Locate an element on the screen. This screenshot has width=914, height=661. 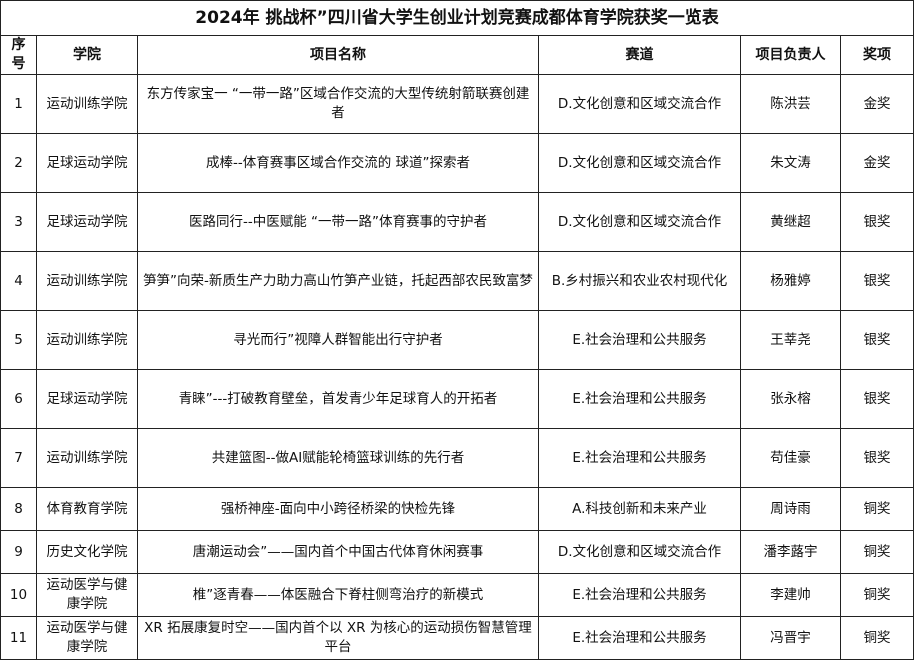
cell-project: 笋笋”向荣-新质生产力助力高山竹笋产业链，托起西部农民致富梦 is located at coordinates (338, 281).